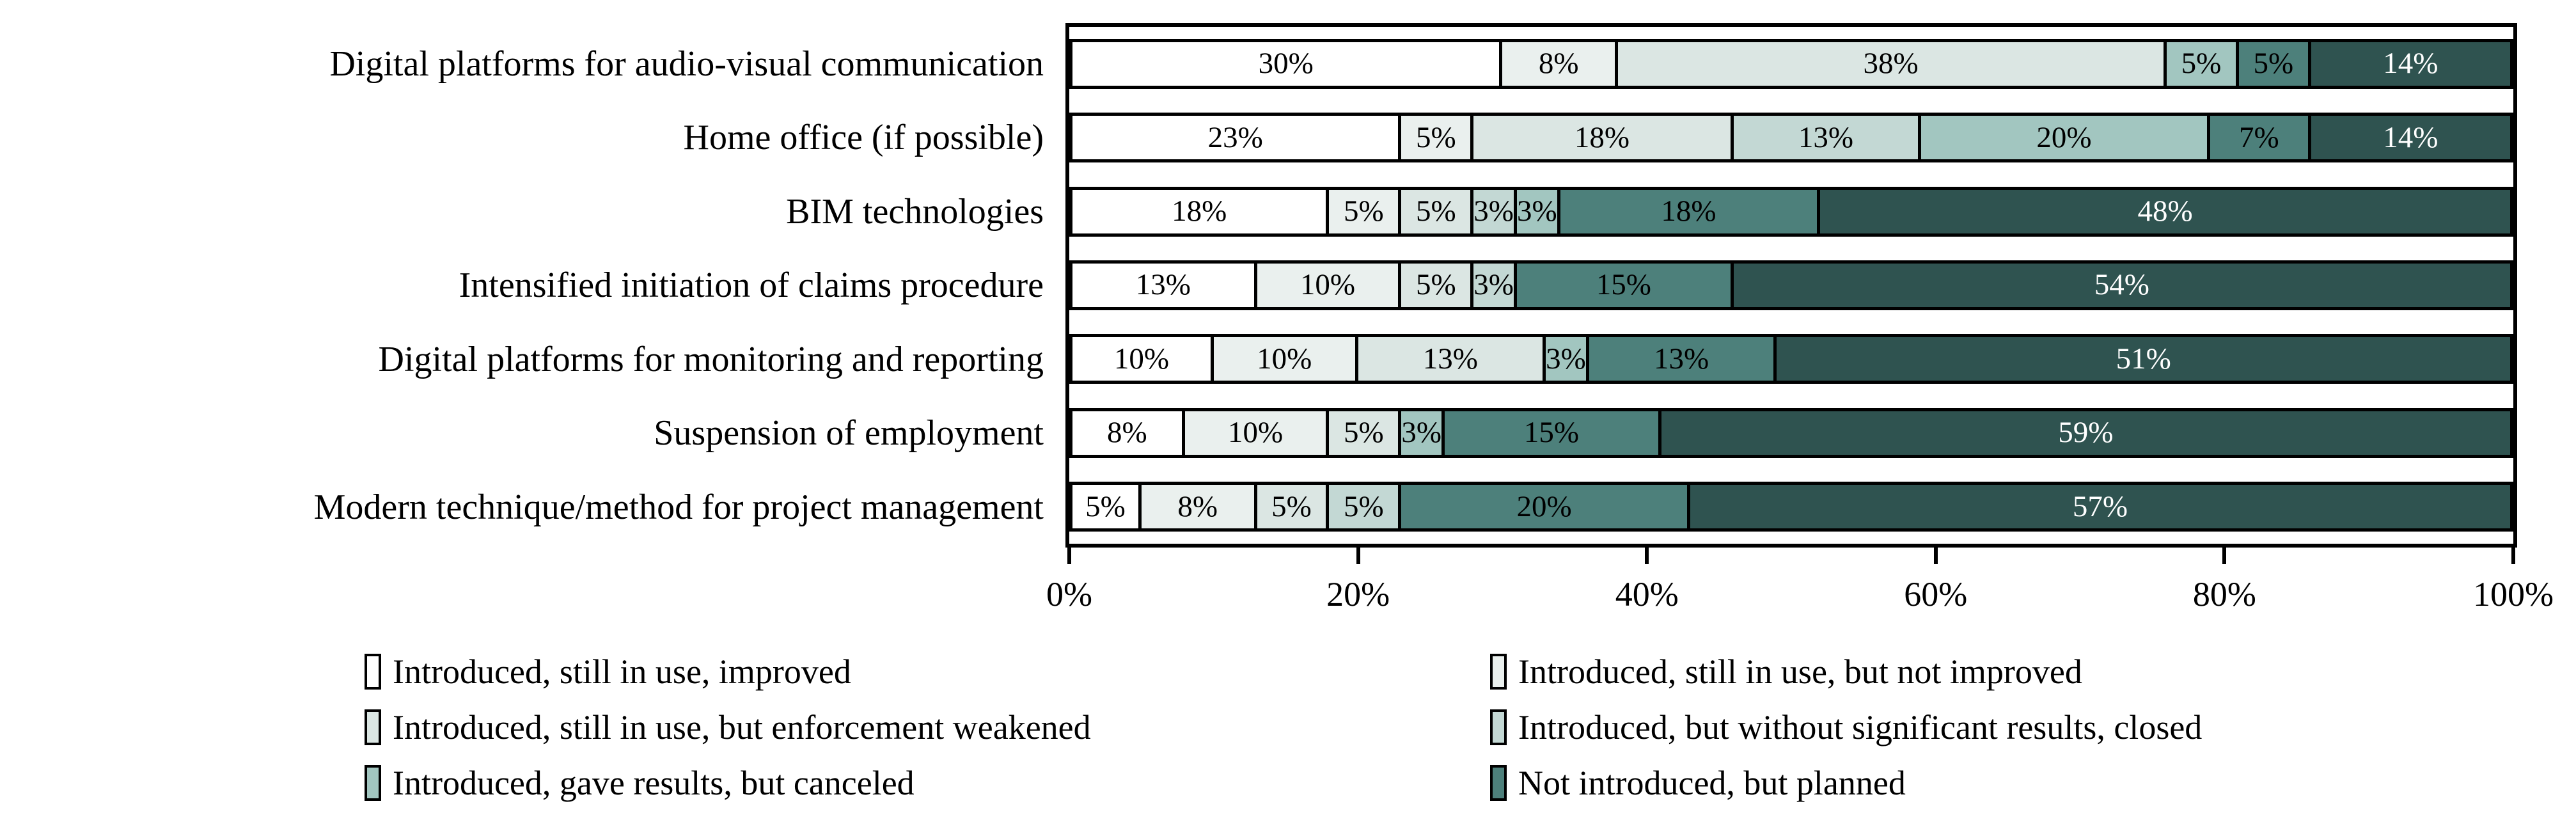 This screenshot has width=2576, height=829. I want to click on bar-row: 23% 5% 18% 13% 20% 7% 14%, so click(1791, 137).